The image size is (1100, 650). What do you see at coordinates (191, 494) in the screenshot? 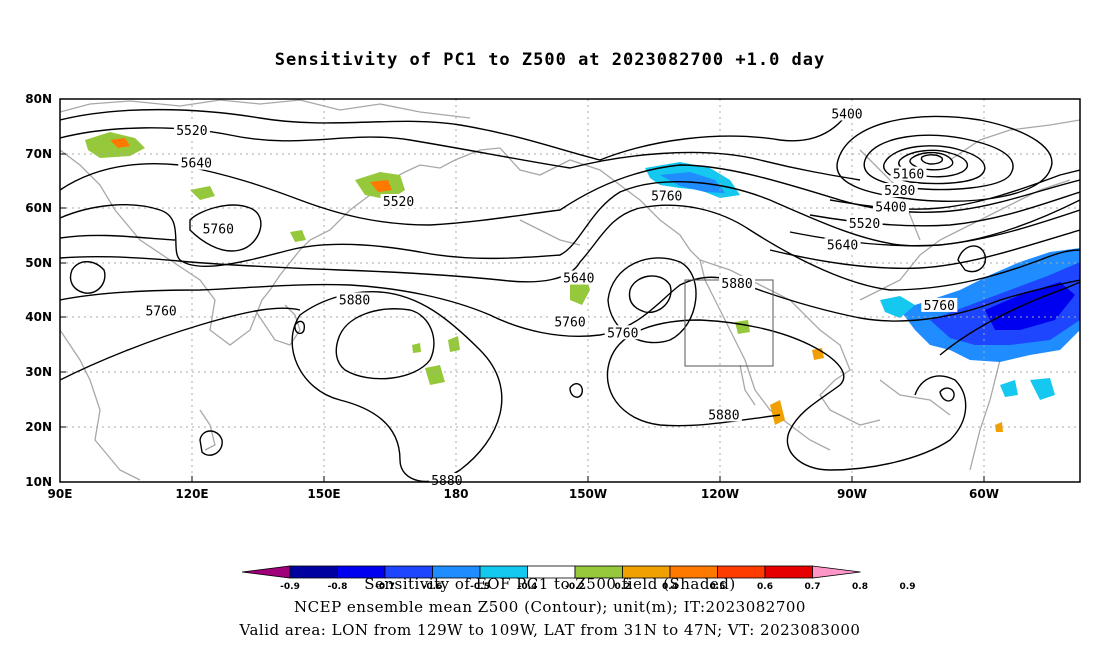
I see `lon-label: 120E` at bounding box center [191, 494].